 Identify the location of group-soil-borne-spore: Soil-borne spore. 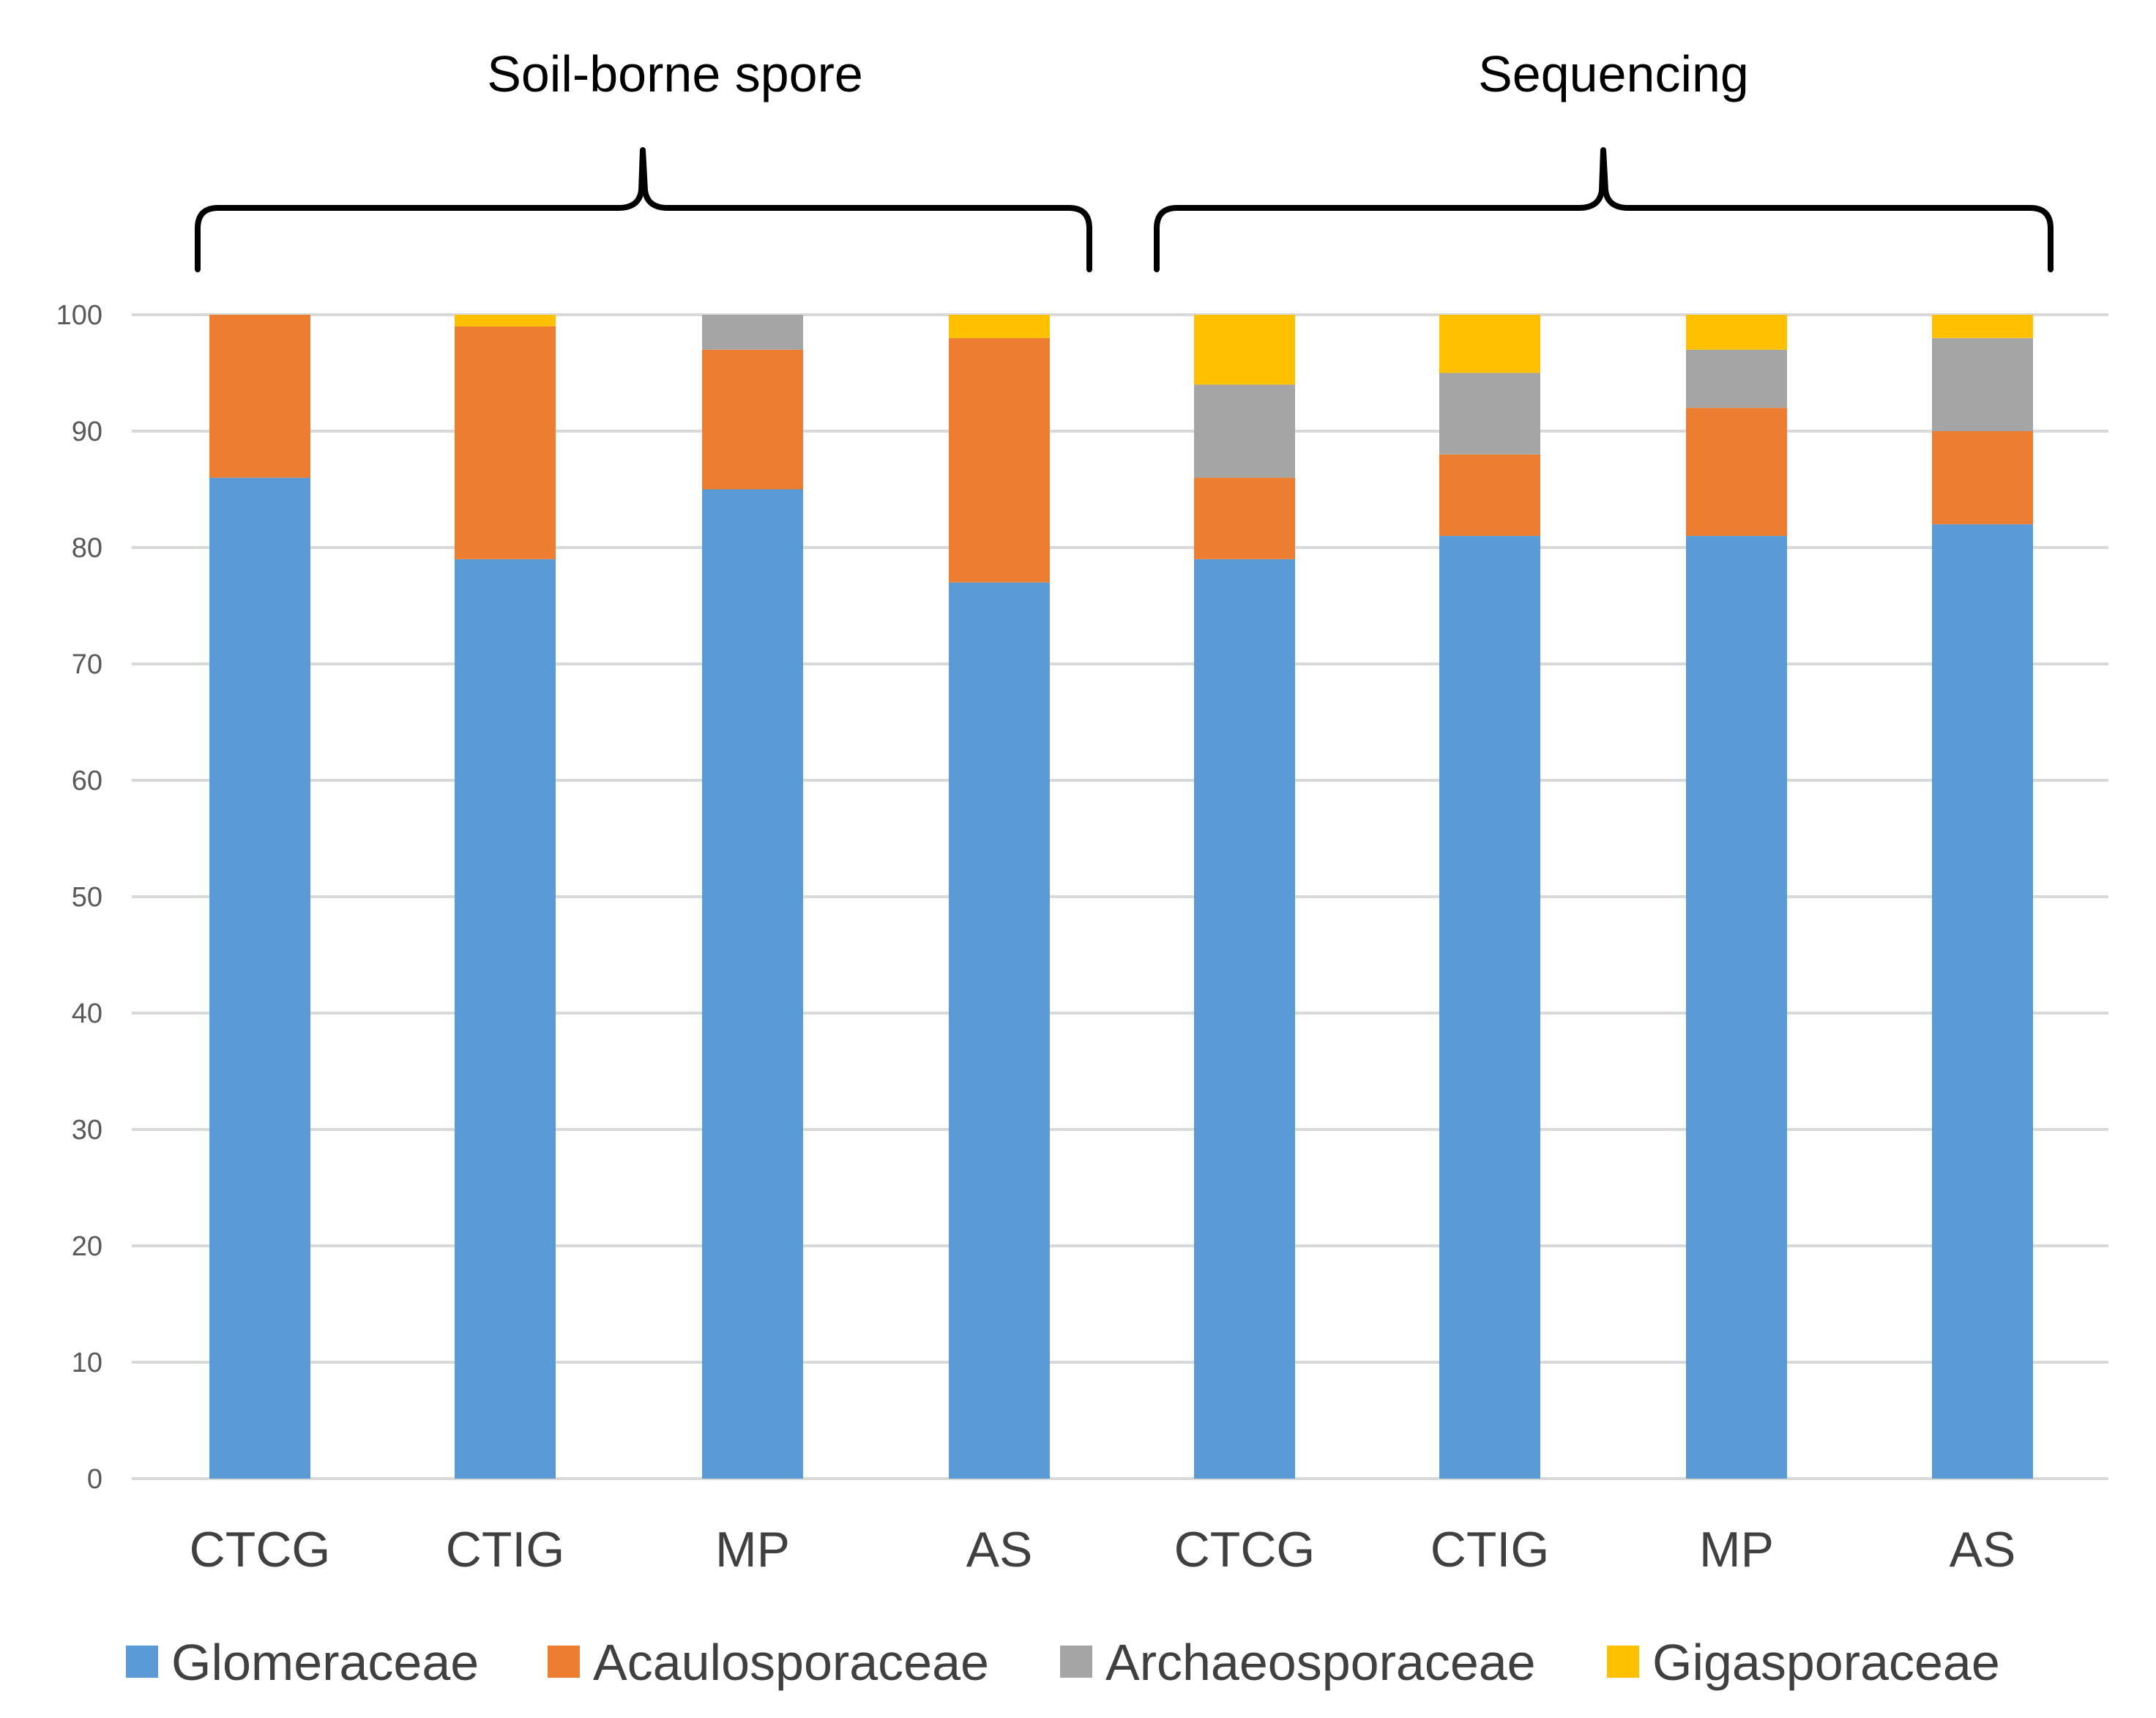
(643, 158).